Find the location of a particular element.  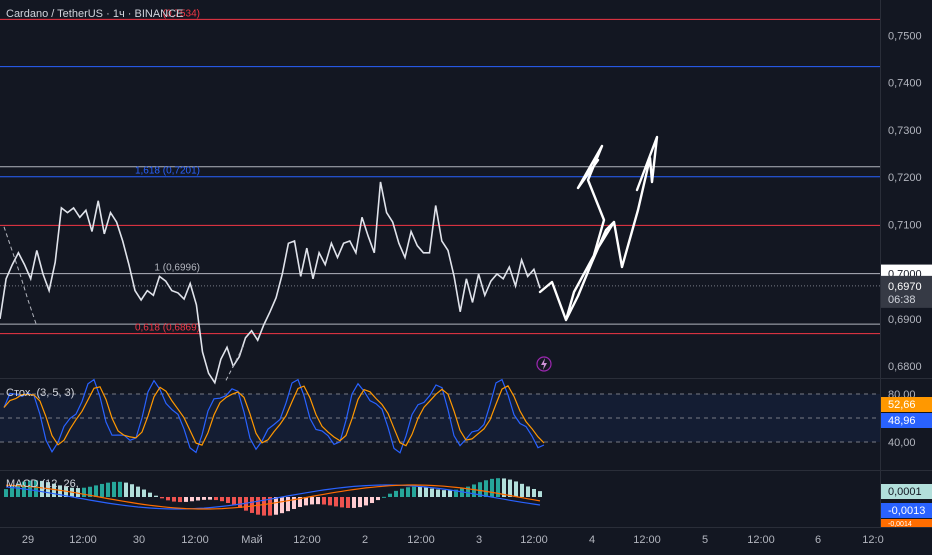

time-tick-label: 30 is located at coordinates (139, 540).